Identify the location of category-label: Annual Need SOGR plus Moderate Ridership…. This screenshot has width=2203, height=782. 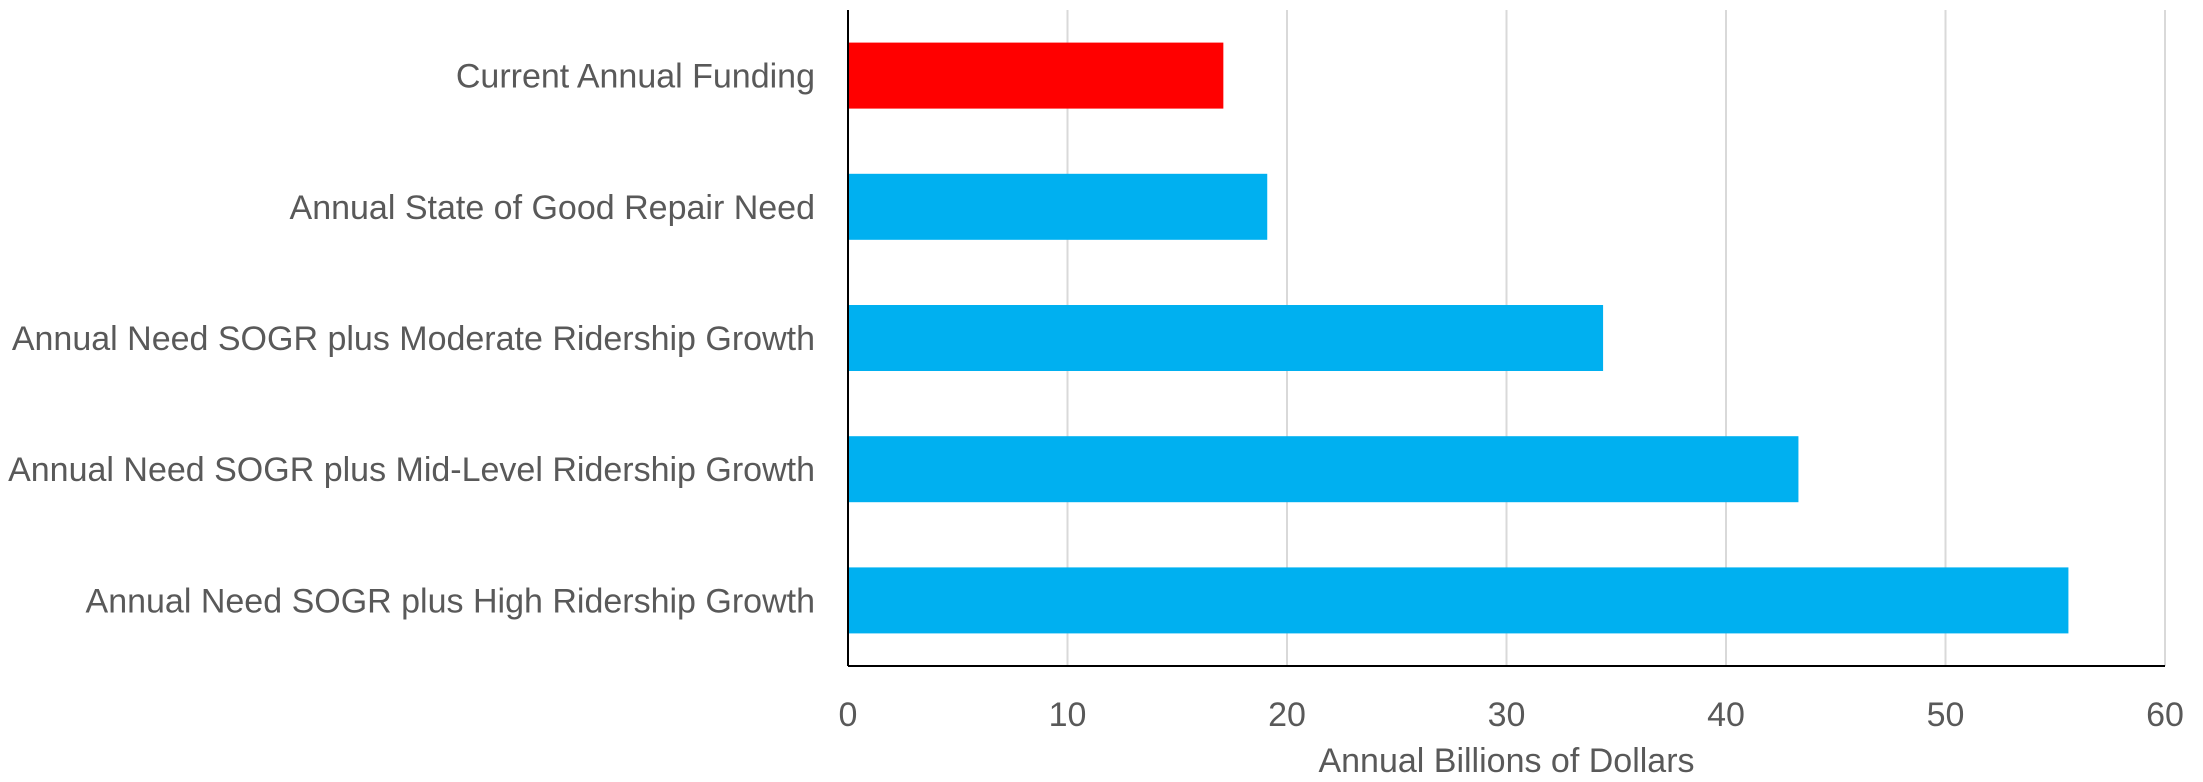
(413, 339).